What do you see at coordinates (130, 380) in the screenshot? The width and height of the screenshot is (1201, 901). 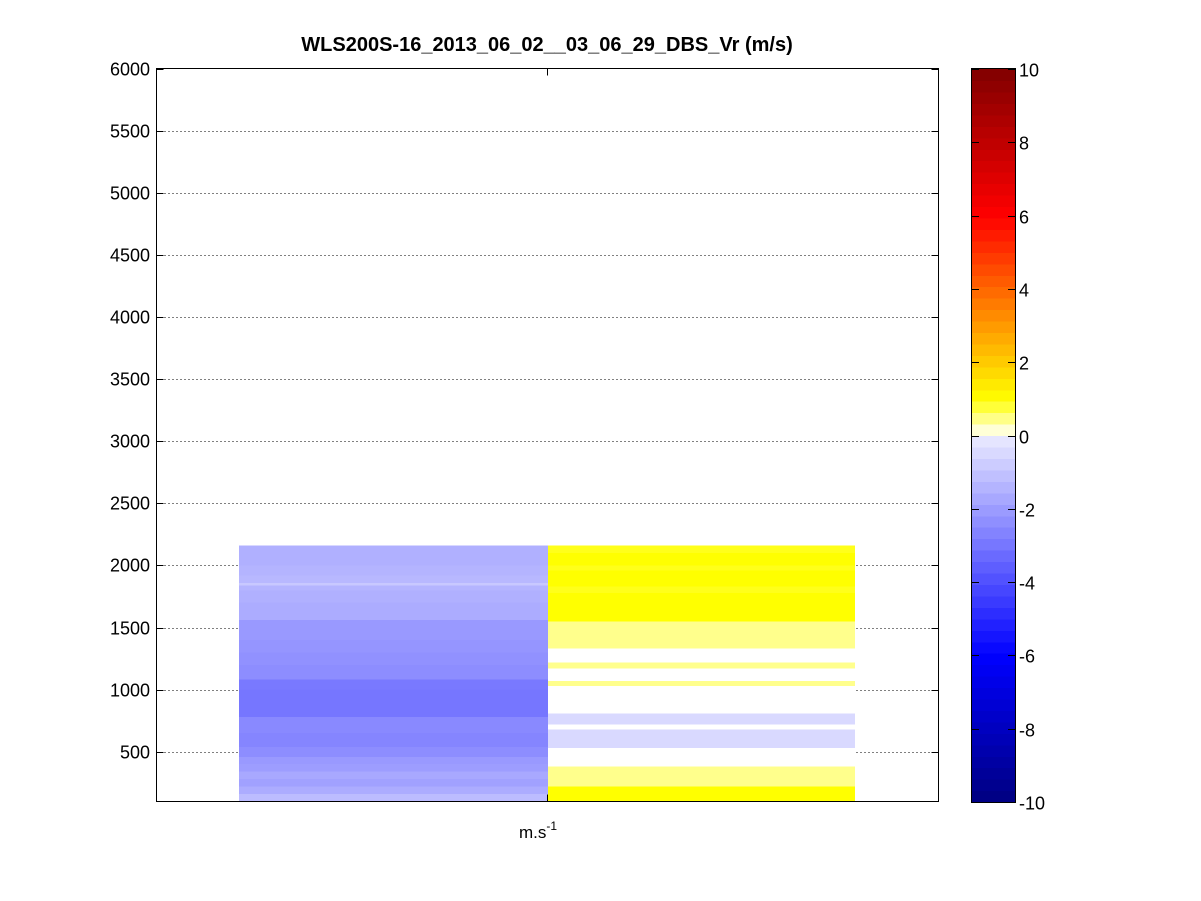 I see `y-tick-label: 3500` at bounding box center [130, 380].